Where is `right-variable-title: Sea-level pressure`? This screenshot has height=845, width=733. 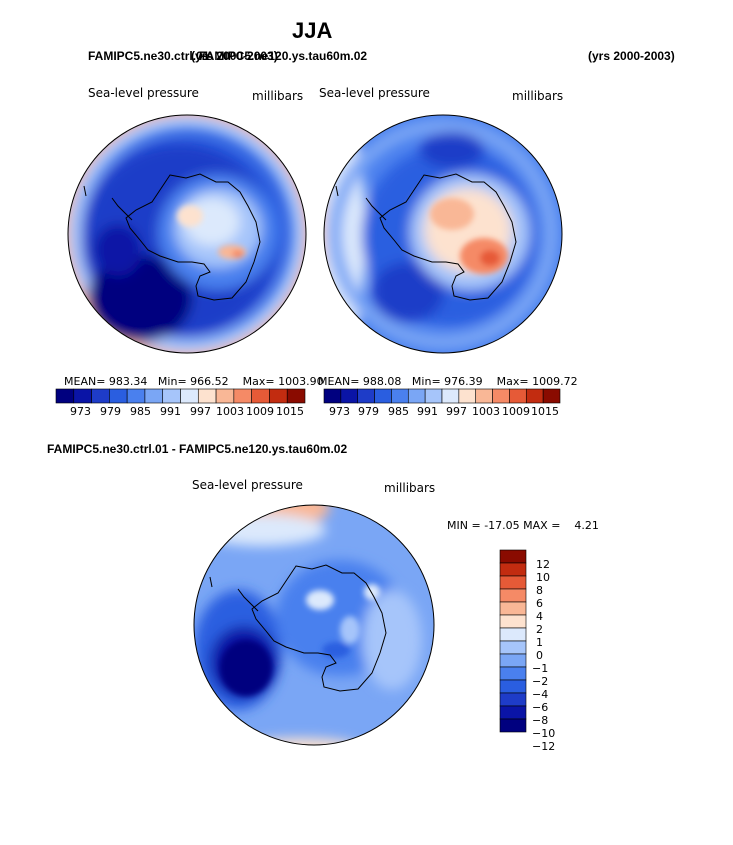 right-variable-title: Sea-level pressure is located at coordinates (374, 93).